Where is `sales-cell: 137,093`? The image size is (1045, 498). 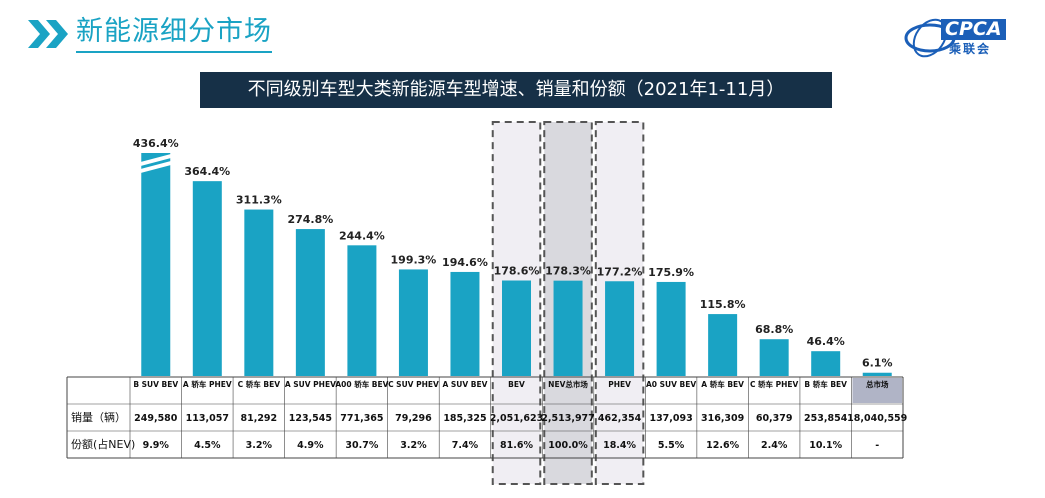 sales-cell: 137,093 is located at coordinates (670, 418).